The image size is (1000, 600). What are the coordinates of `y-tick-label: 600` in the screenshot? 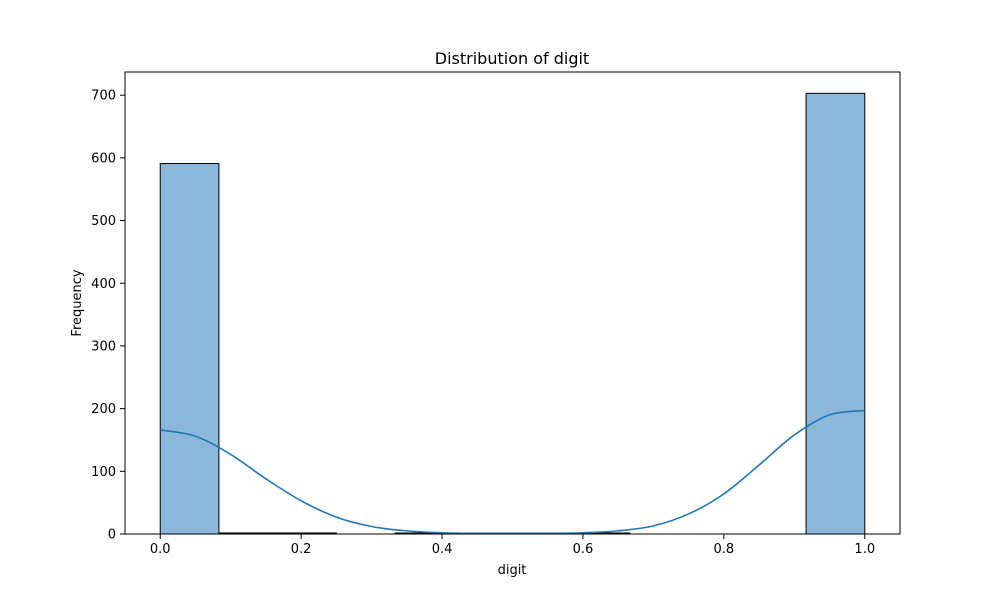 It's located at (103, 158).